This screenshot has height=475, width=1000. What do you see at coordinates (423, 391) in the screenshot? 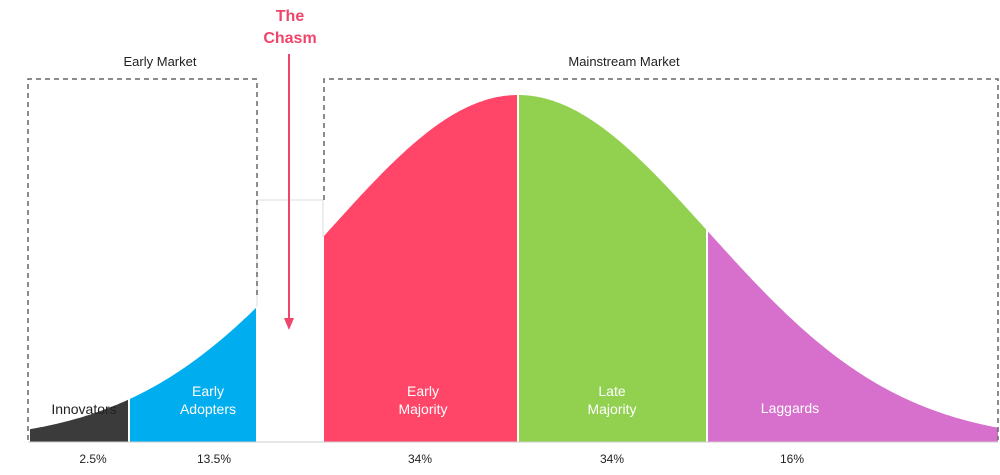
I see `segment-label-early-majority-l1: Early` at bounding box center [423, 391].